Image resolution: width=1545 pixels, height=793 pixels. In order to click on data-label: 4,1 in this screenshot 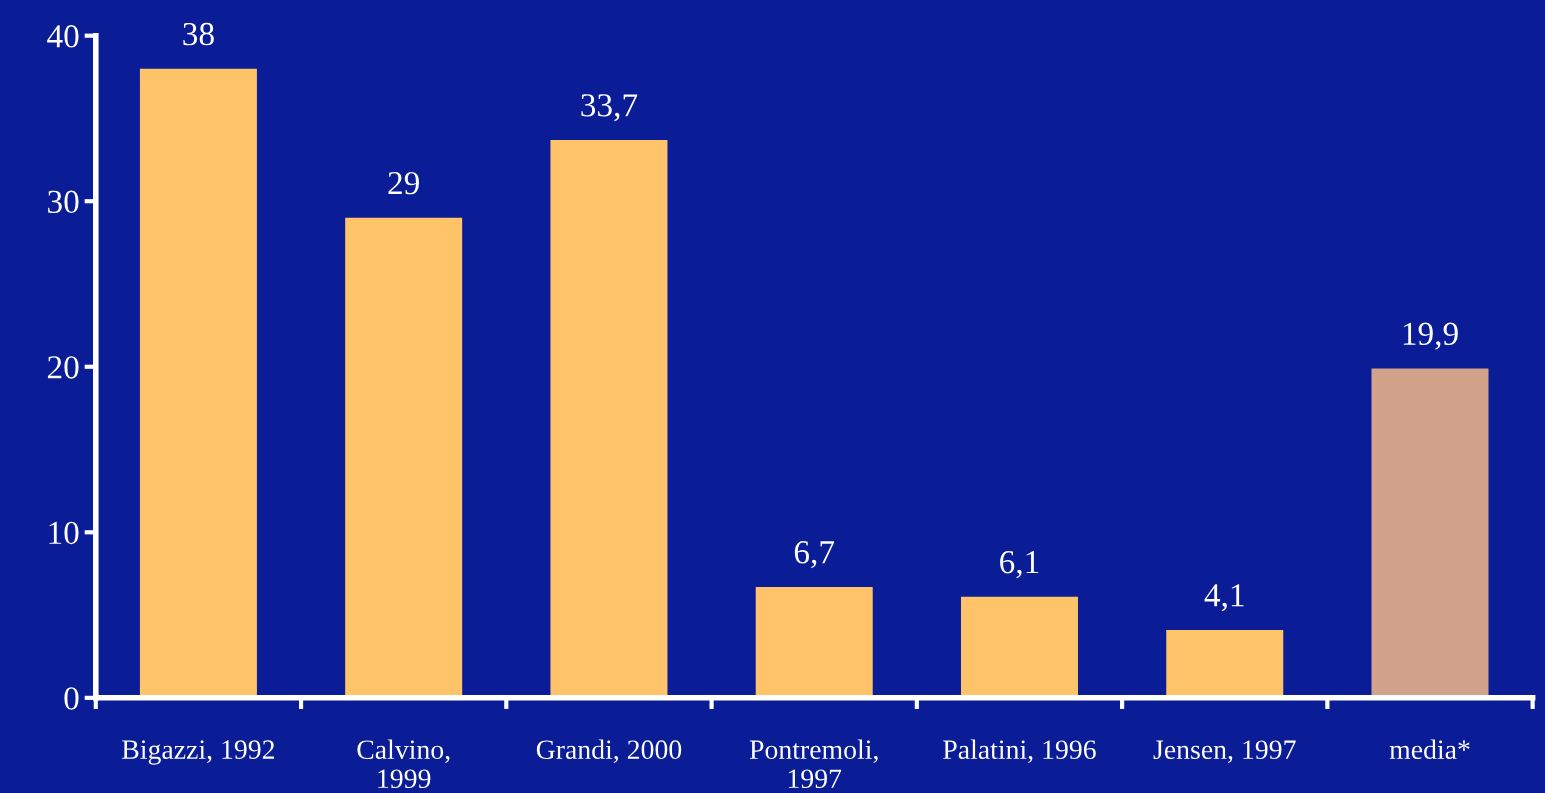, I will do `click(1224, 598)`.